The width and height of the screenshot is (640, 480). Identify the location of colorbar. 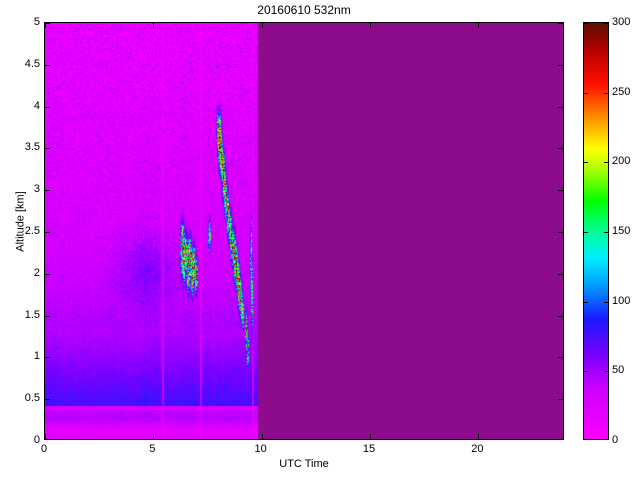
(596, 231).